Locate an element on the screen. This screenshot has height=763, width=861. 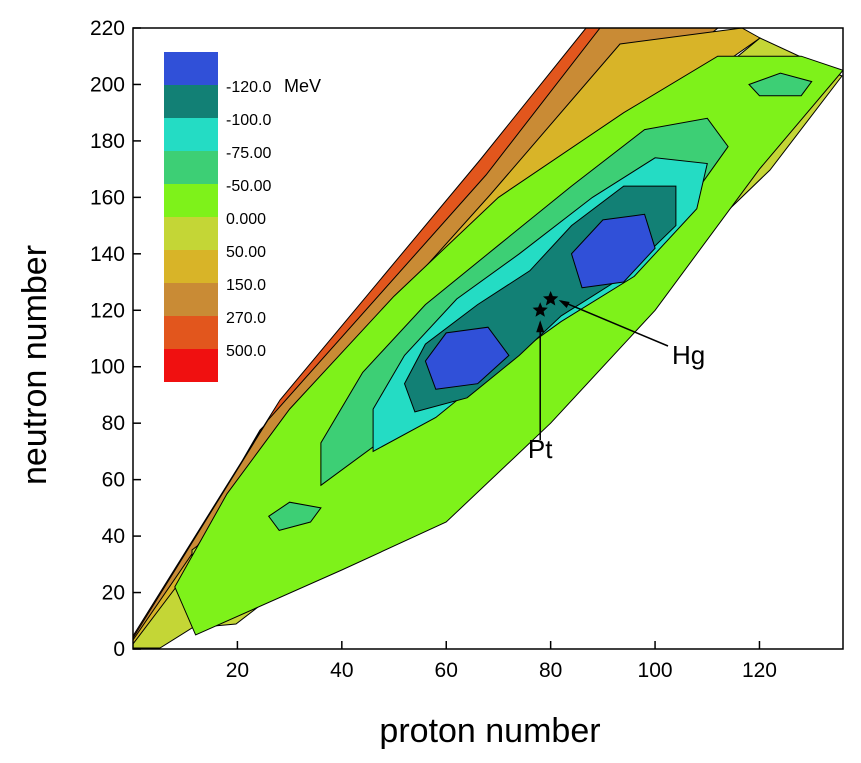
legend-label: -75.00 is located at coordinates (248, 153).